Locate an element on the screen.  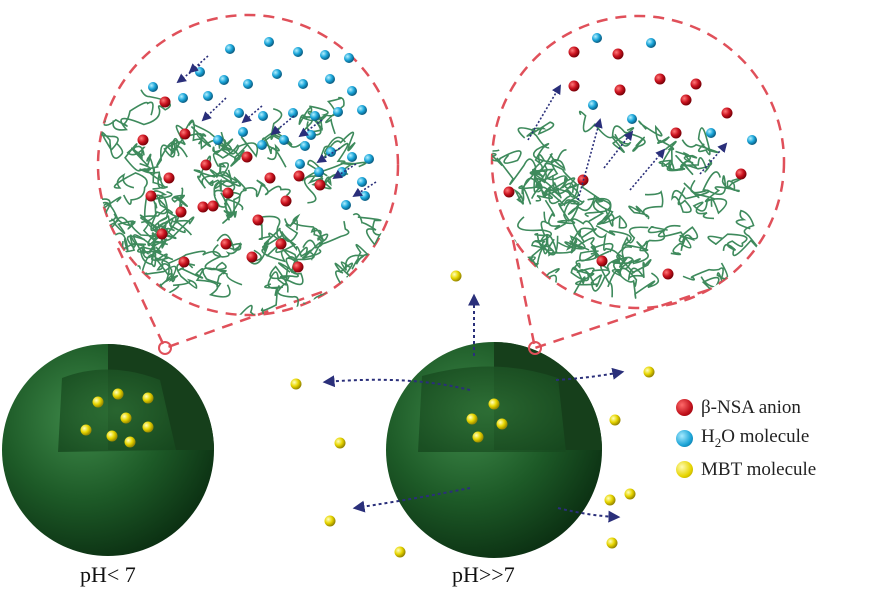
sphere-core-left is located at coordinates (117, 410).